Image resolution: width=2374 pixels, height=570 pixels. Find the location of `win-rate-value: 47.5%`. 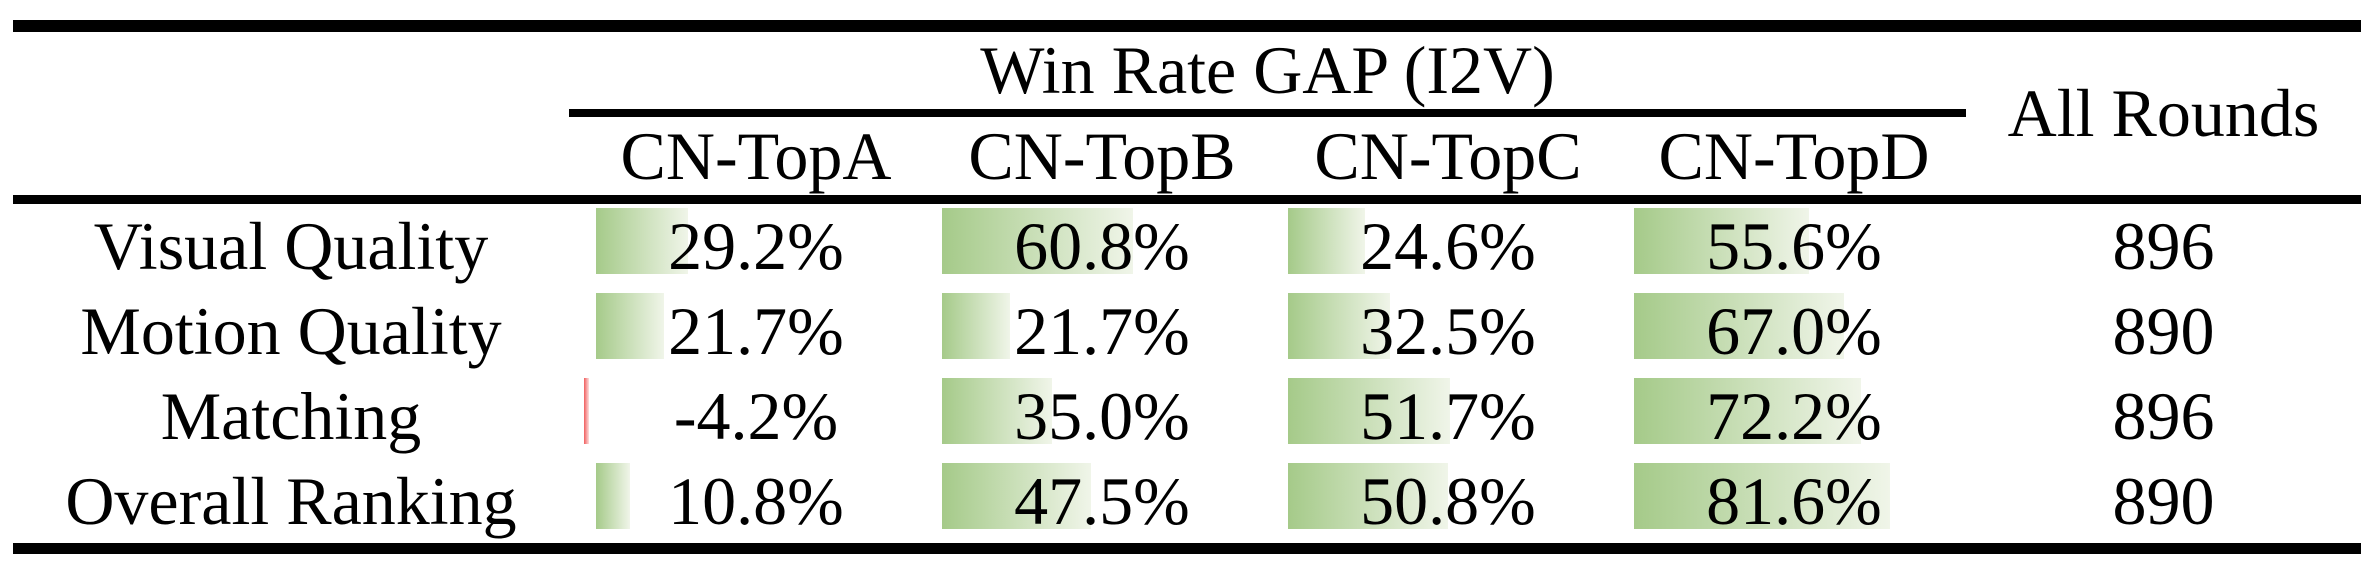

win-rate-value: 47.5% is located at coordinates (1102, 501).